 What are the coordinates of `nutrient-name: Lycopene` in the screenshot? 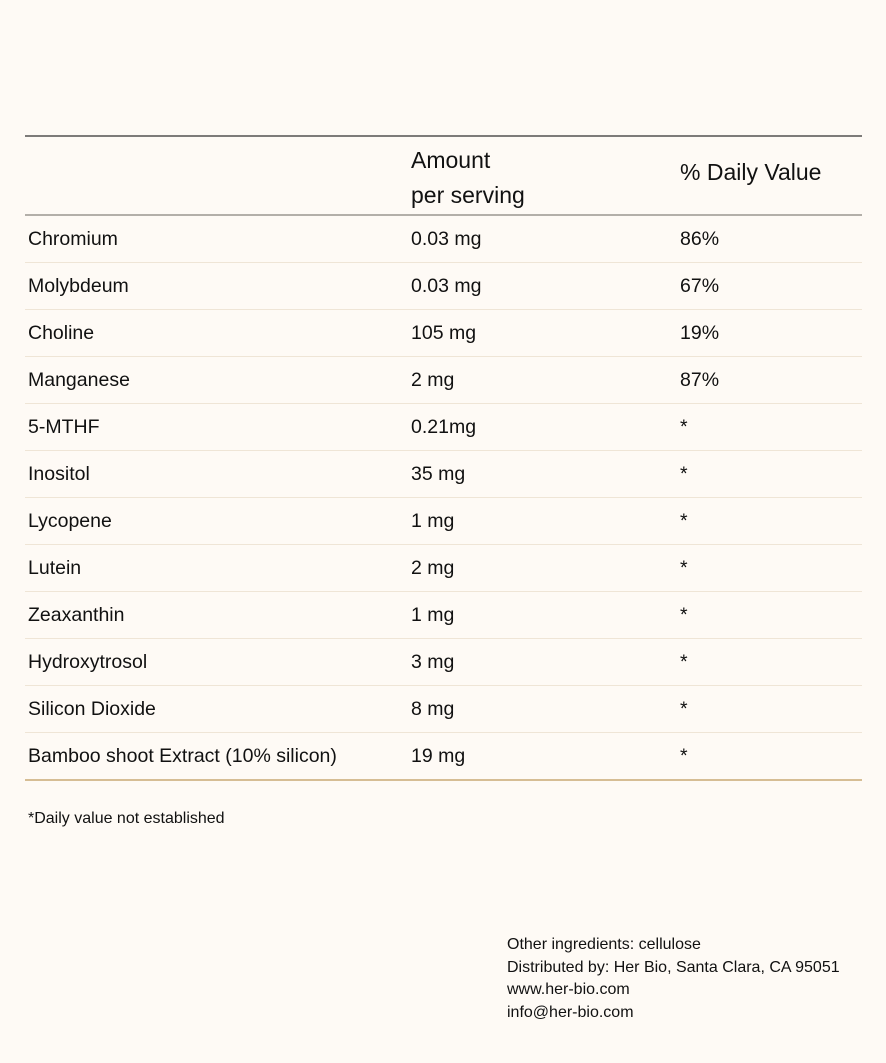 It's located at (70, 521).